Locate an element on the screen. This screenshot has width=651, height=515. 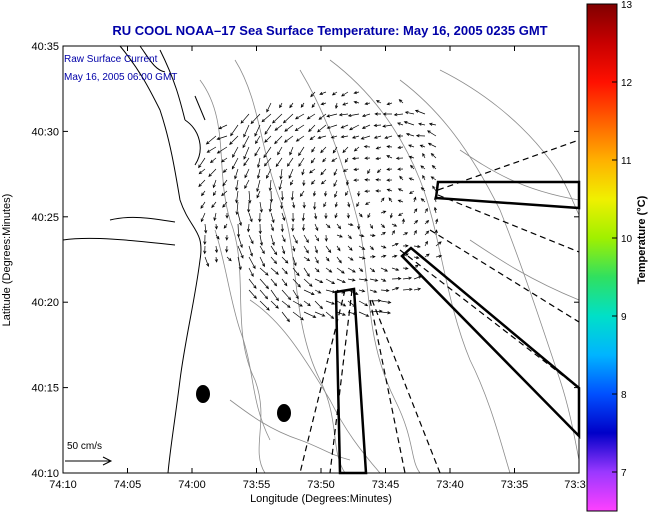
x-tick-label: 73:50 is located at coordinates (321, 485).